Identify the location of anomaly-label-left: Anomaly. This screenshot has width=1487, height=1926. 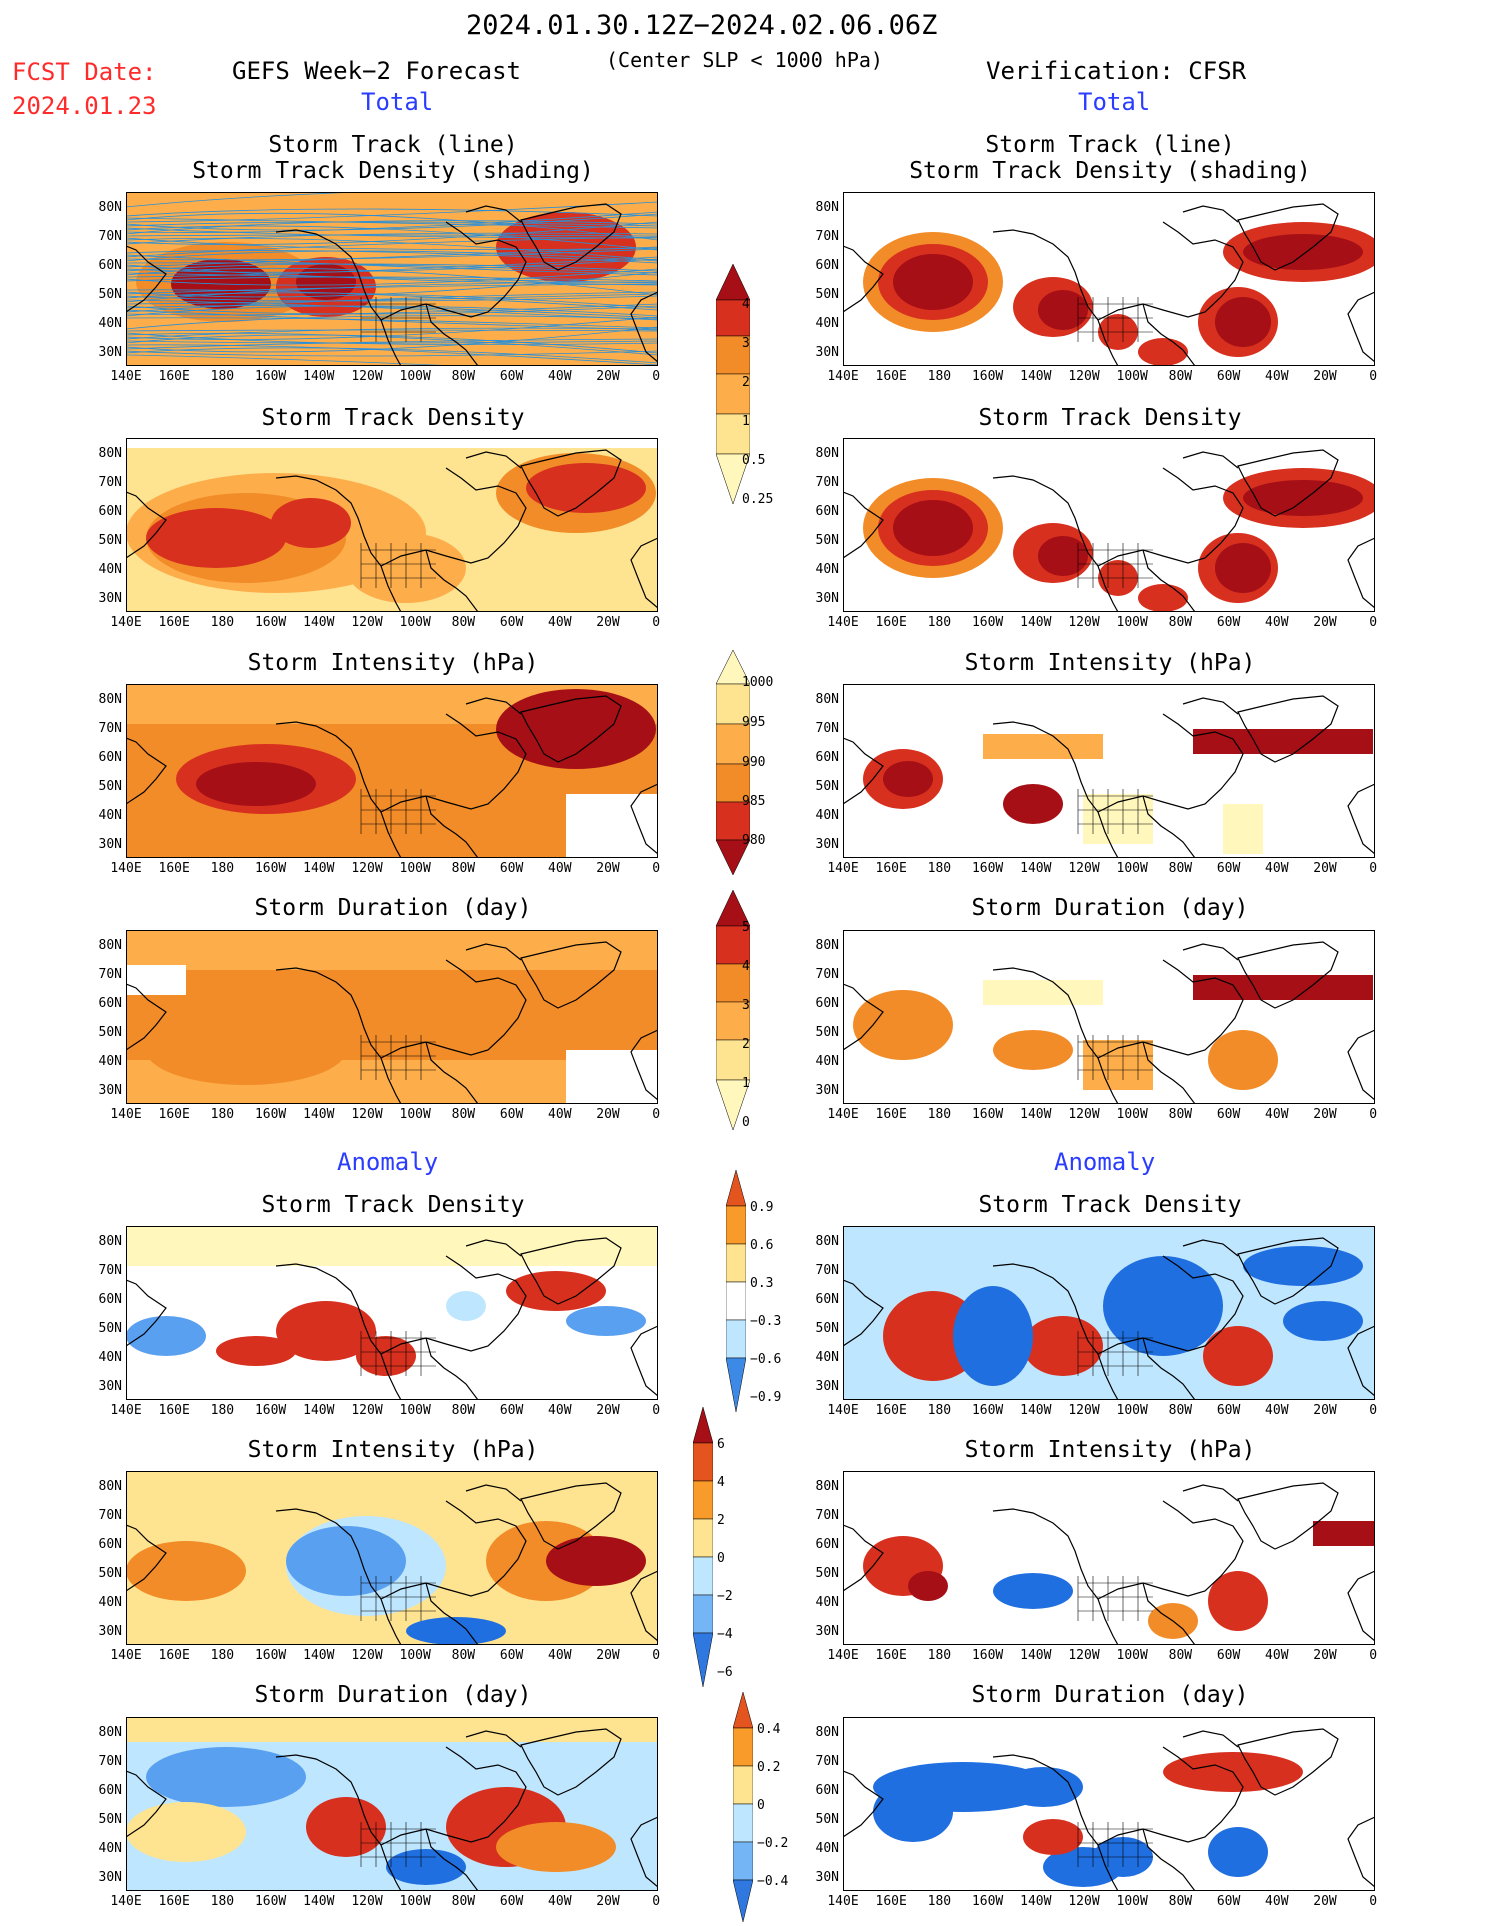
(388, 1162).